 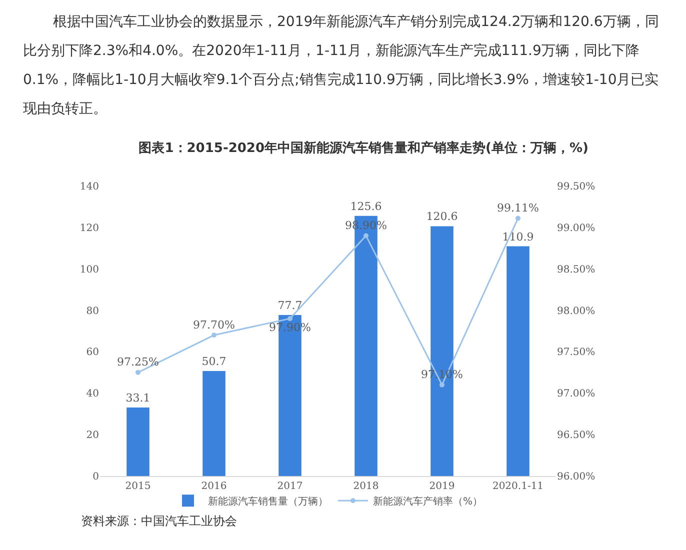 What do you see at coordinates (576, 436) in the screenshot?
I see `y2-tick-label: 96.50%` at bounding box center [576, 436].